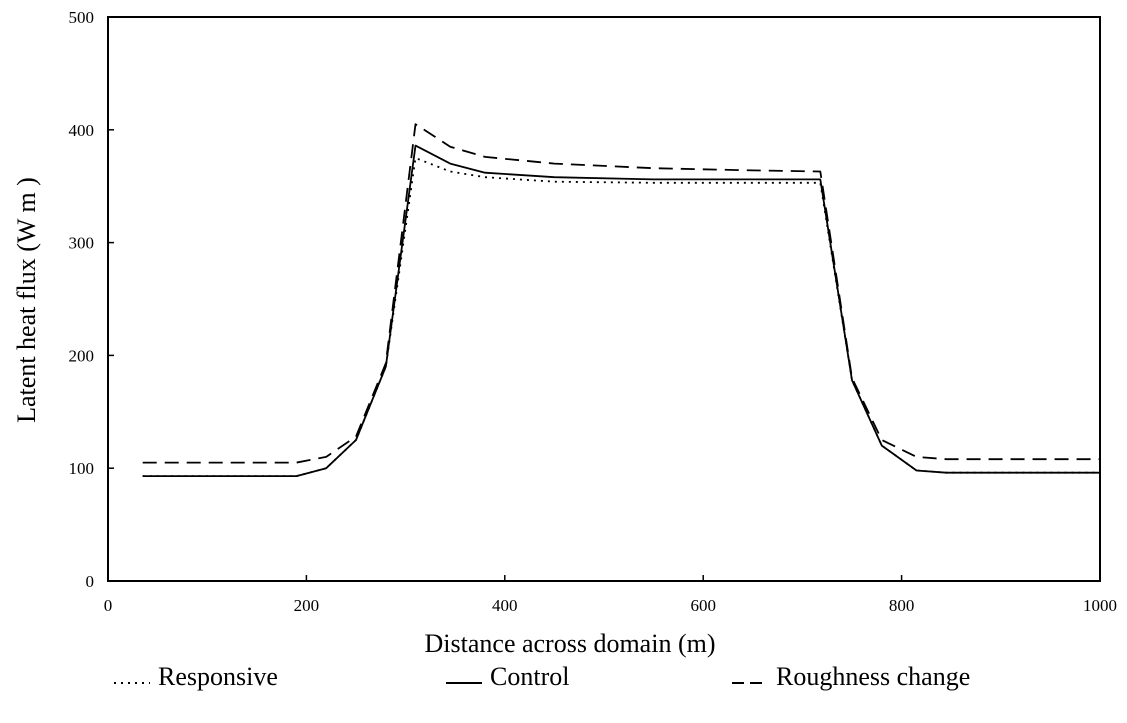 This screenshot has height=723, width=1127. What do you see at coordinates (82, 243) in the screenshot?
I see `y-tick-label: 300` at bounding box center [82, 243].